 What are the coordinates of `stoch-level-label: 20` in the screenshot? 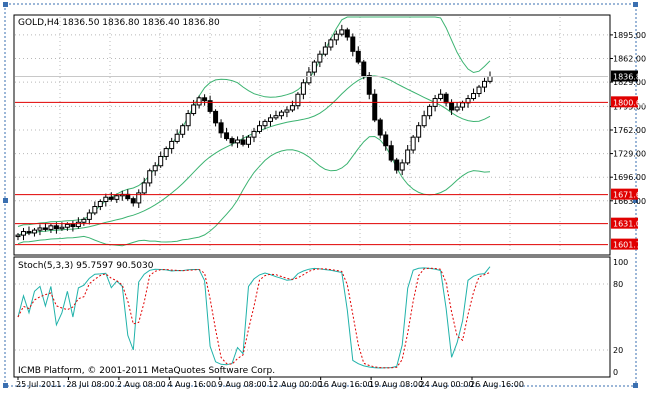 It's located at (618, 350).